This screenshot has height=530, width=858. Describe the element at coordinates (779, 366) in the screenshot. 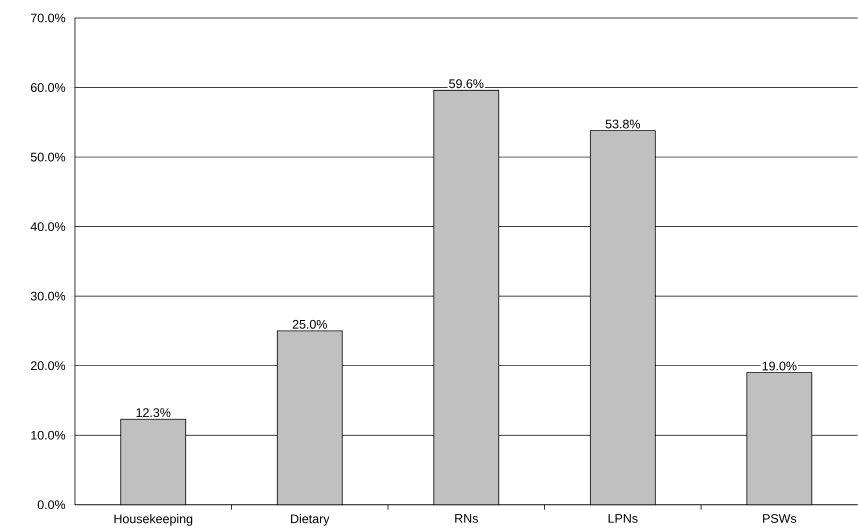

I see `data-label: 19.0%` at that location.